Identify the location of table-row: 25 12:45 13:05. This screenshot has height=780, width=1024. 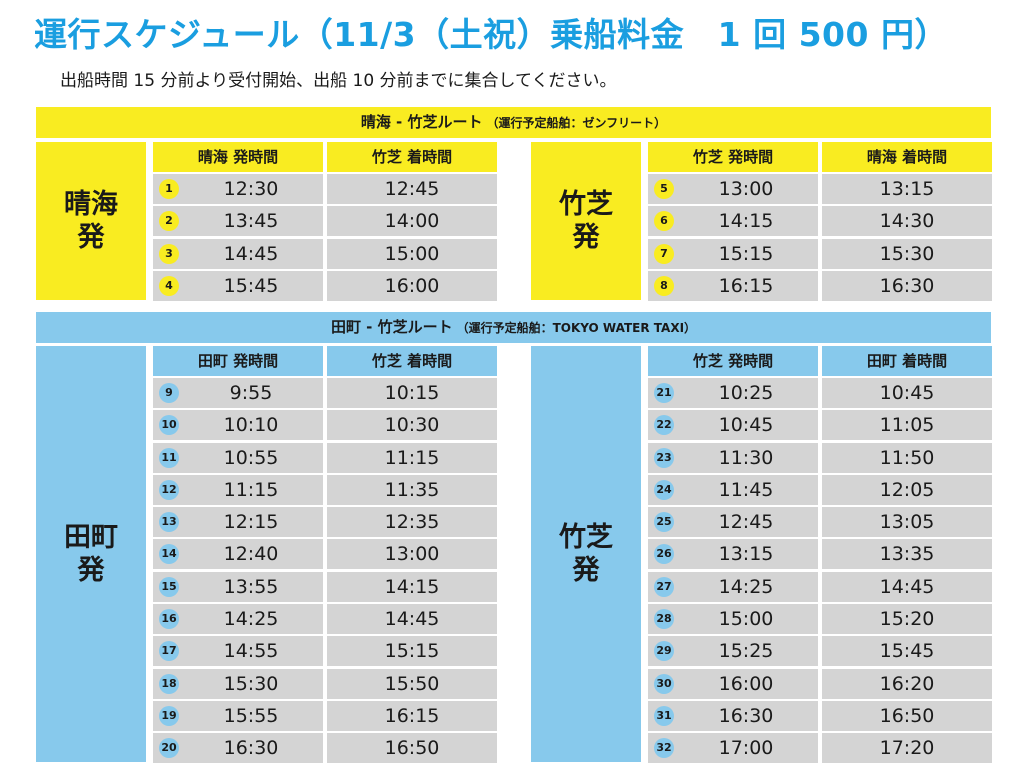
(820, 522).